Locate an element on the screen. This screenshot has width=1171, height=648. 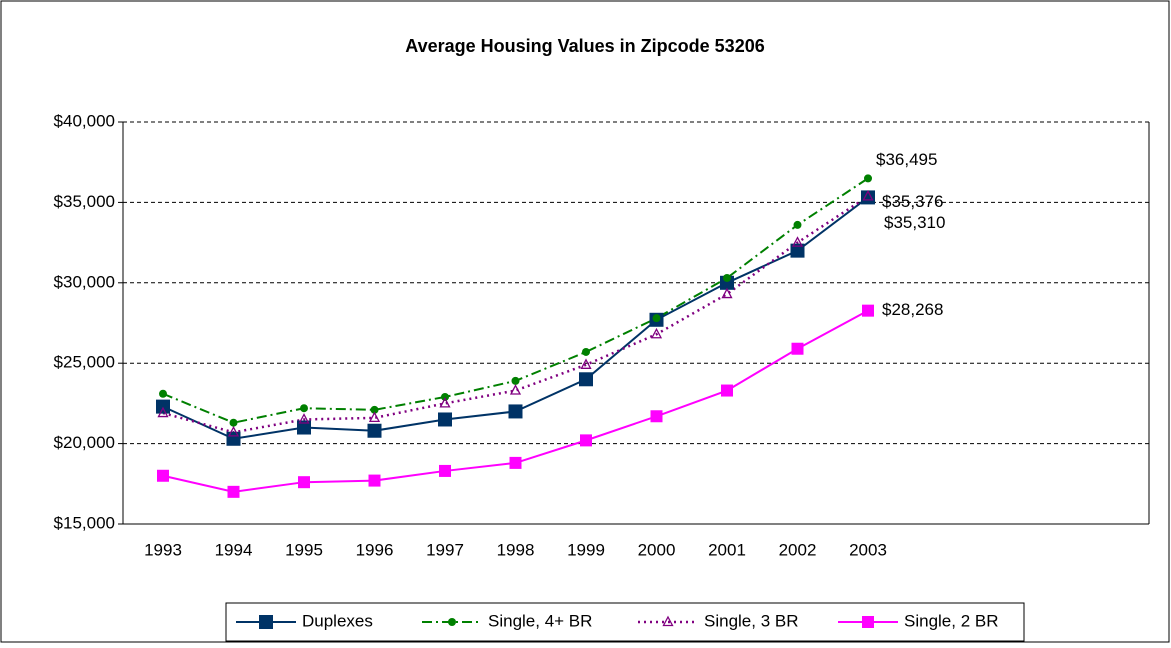
legend-label: Duplexes is located at coordinates (337, 620).